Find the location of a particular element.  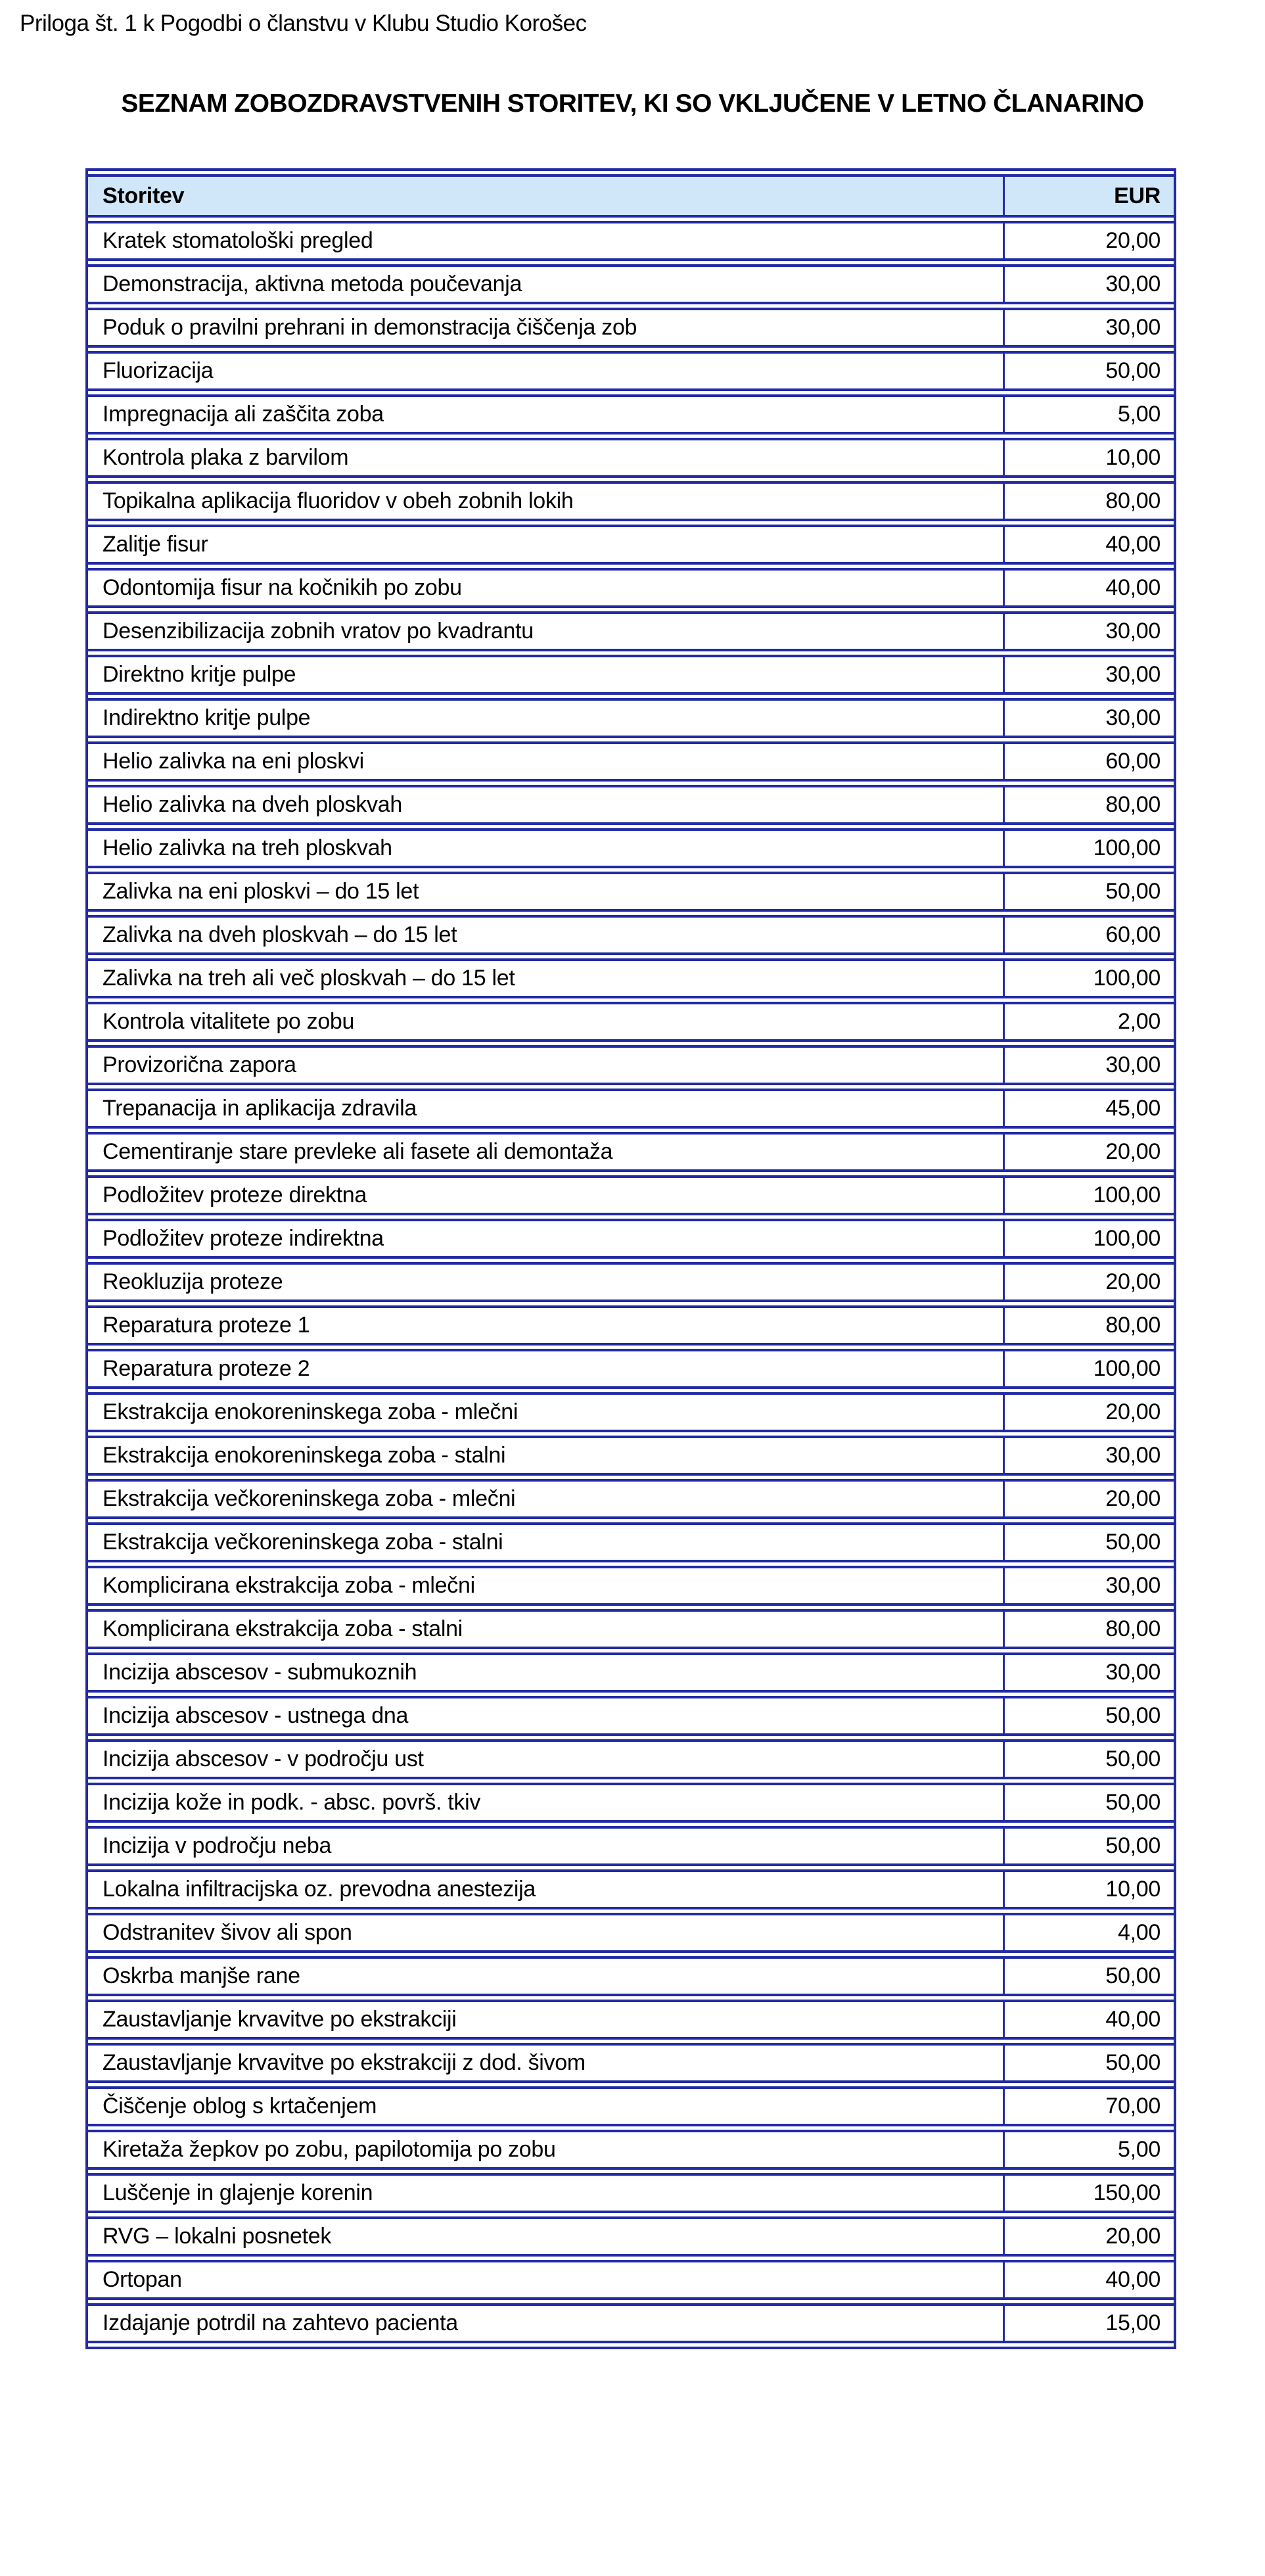

table-row: Luščenje in glajenje korenin 150,00 is located at coordinates (631, 2193).